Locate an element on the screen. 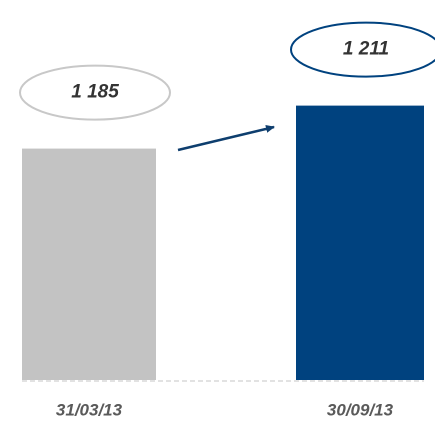 The height and width of the screenshot is (422, 435). x-tick-label: 31/03/13 is located at coordinates (89, 409).